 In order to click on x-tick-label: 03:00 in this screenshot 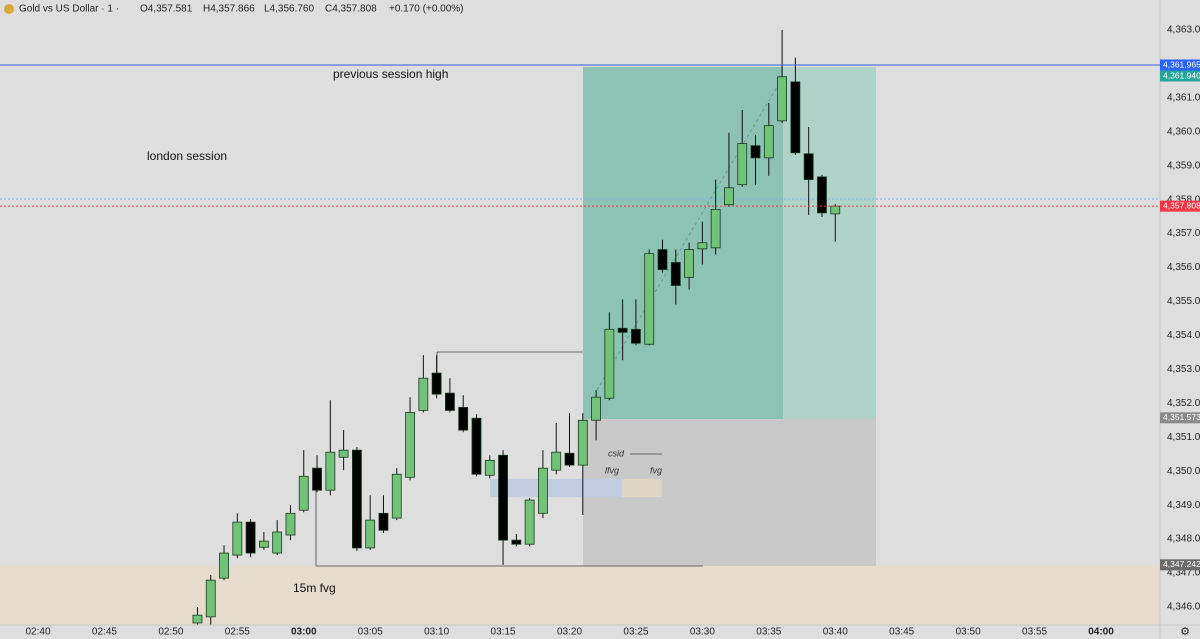, I will do `click(304, 632)`.